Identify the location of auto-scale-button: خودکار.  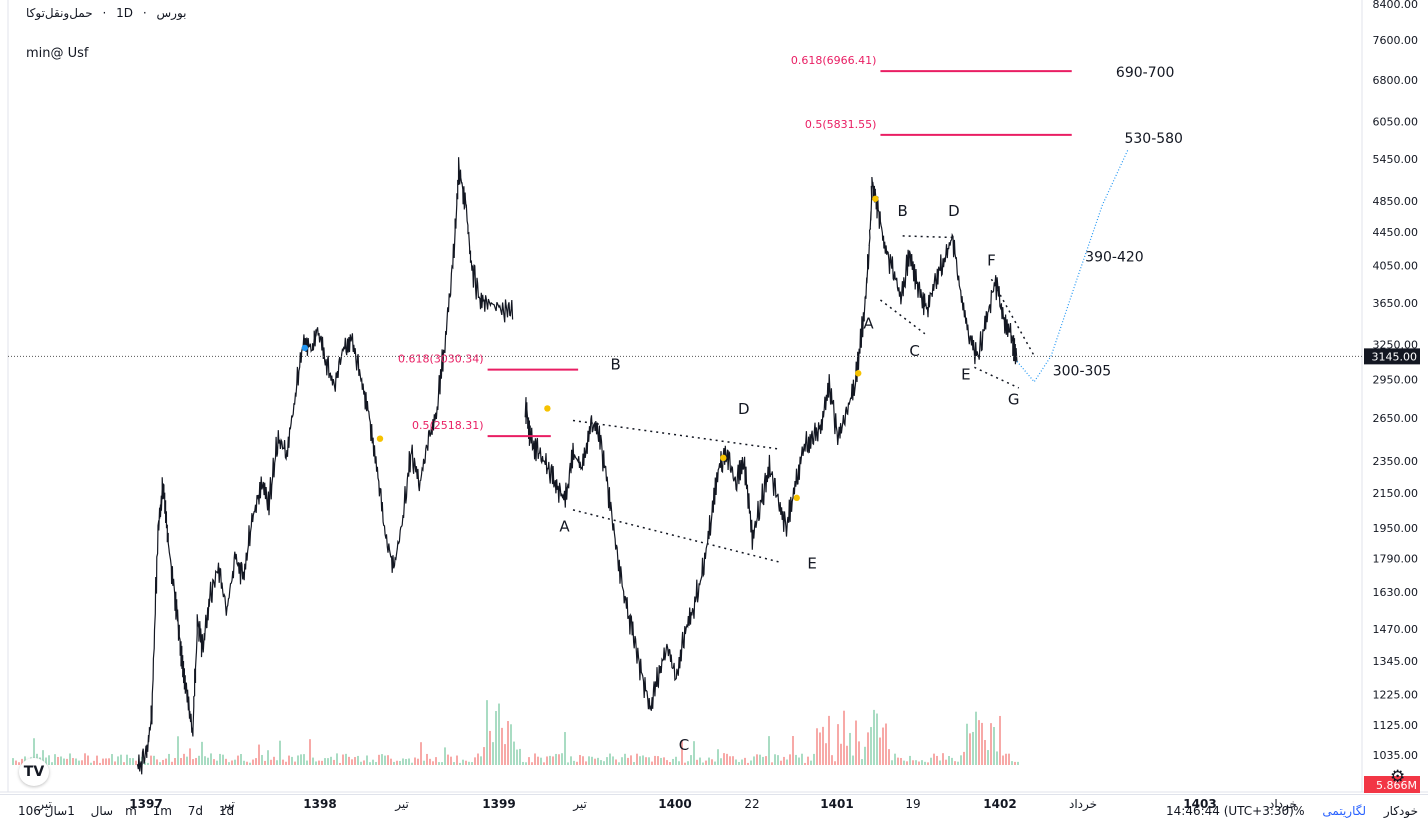
(1400, 811).